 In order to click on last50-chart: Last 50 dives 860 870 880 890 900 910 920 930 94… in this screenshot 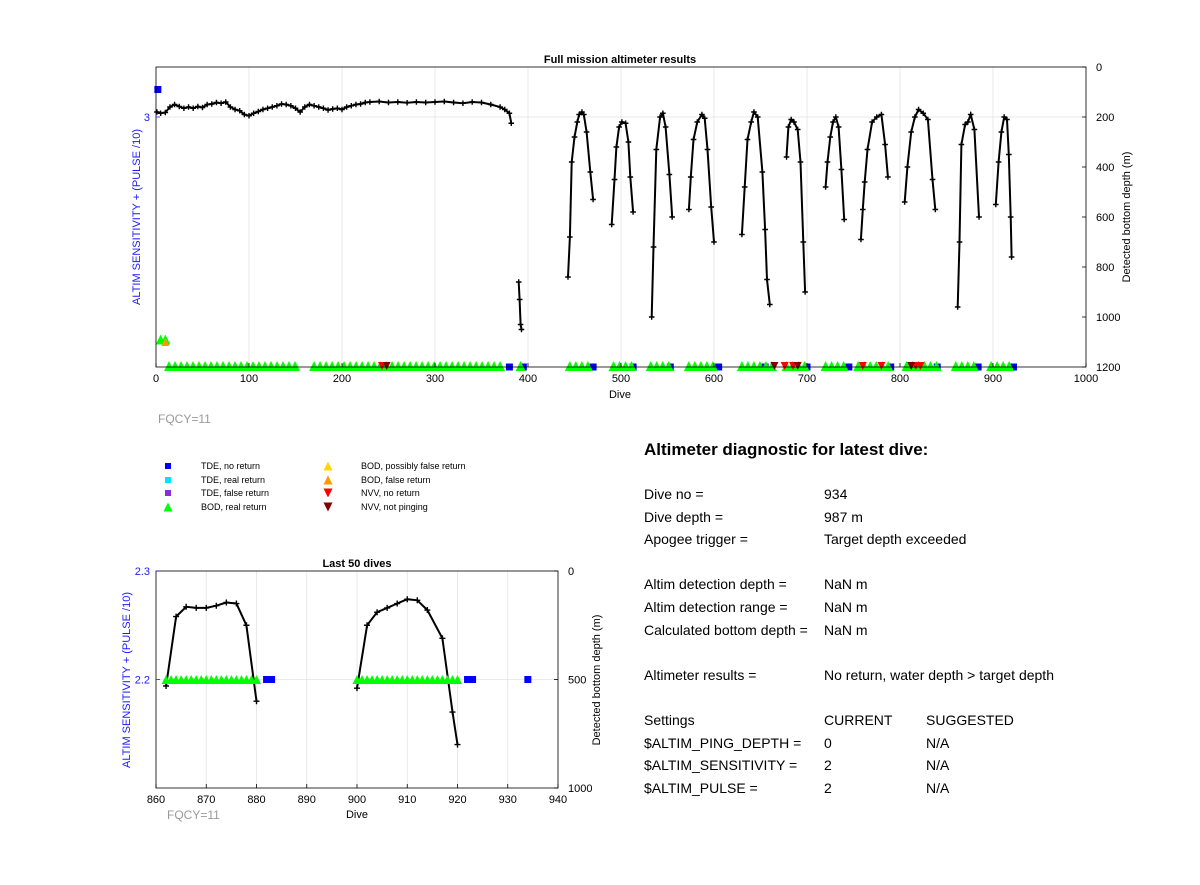, I will do `click(362, 690)`.